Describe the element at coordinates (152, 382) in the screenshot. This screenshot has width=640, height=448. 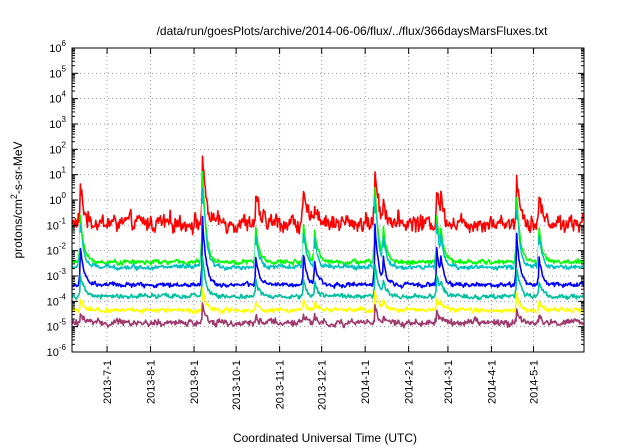
I see `x-tick-label: 2013-8-1` at that location.